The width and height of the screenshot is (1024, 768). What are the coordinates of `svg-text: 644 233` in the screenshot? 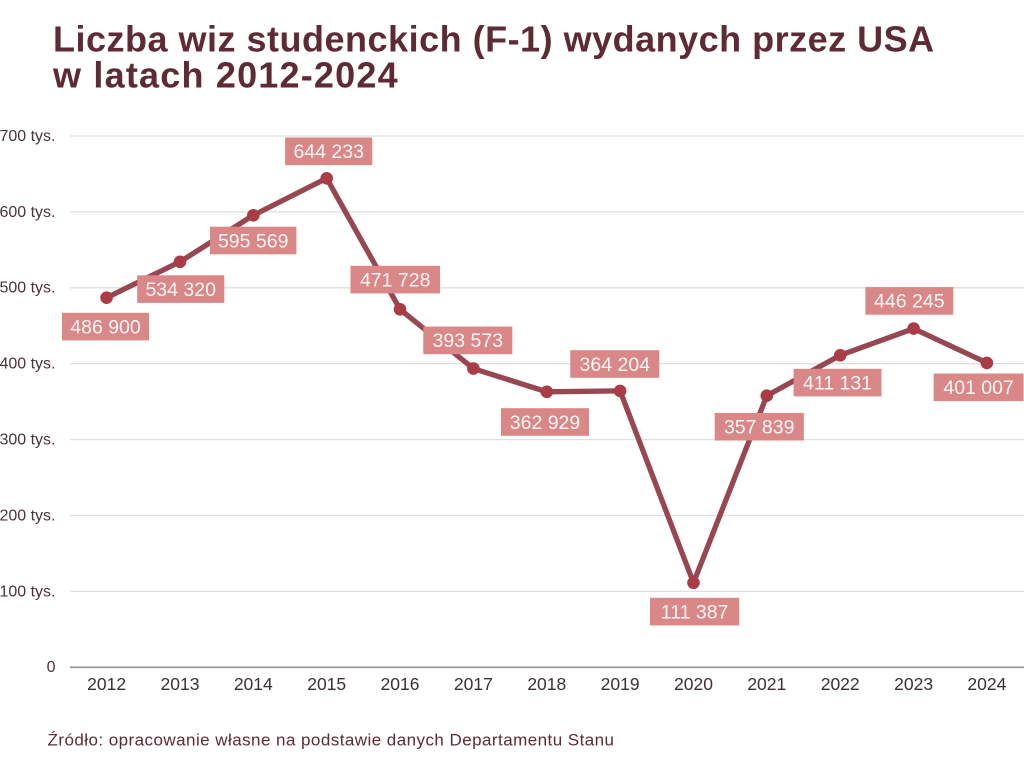 It's located at (328, 152).